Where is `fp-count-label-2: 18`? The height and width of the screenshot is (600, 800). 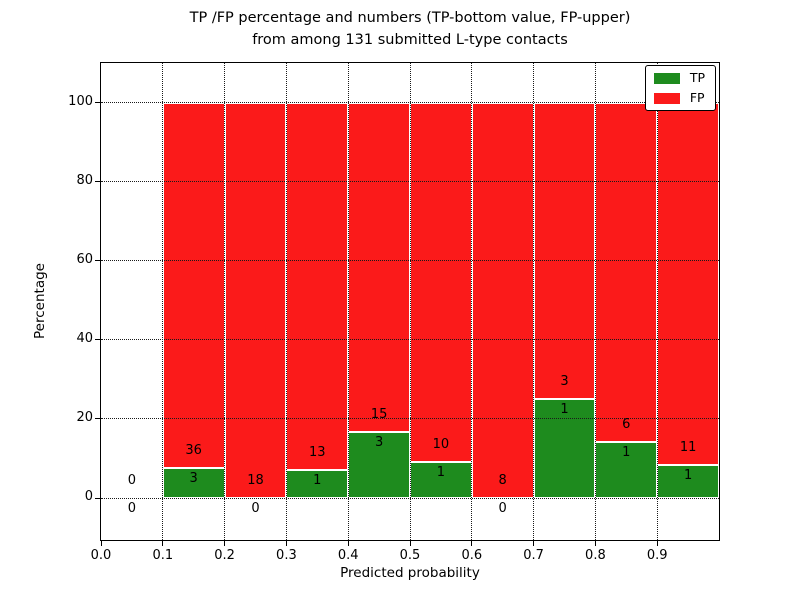 fp-count-label-2: 18 is located at coordinates (255, 481).